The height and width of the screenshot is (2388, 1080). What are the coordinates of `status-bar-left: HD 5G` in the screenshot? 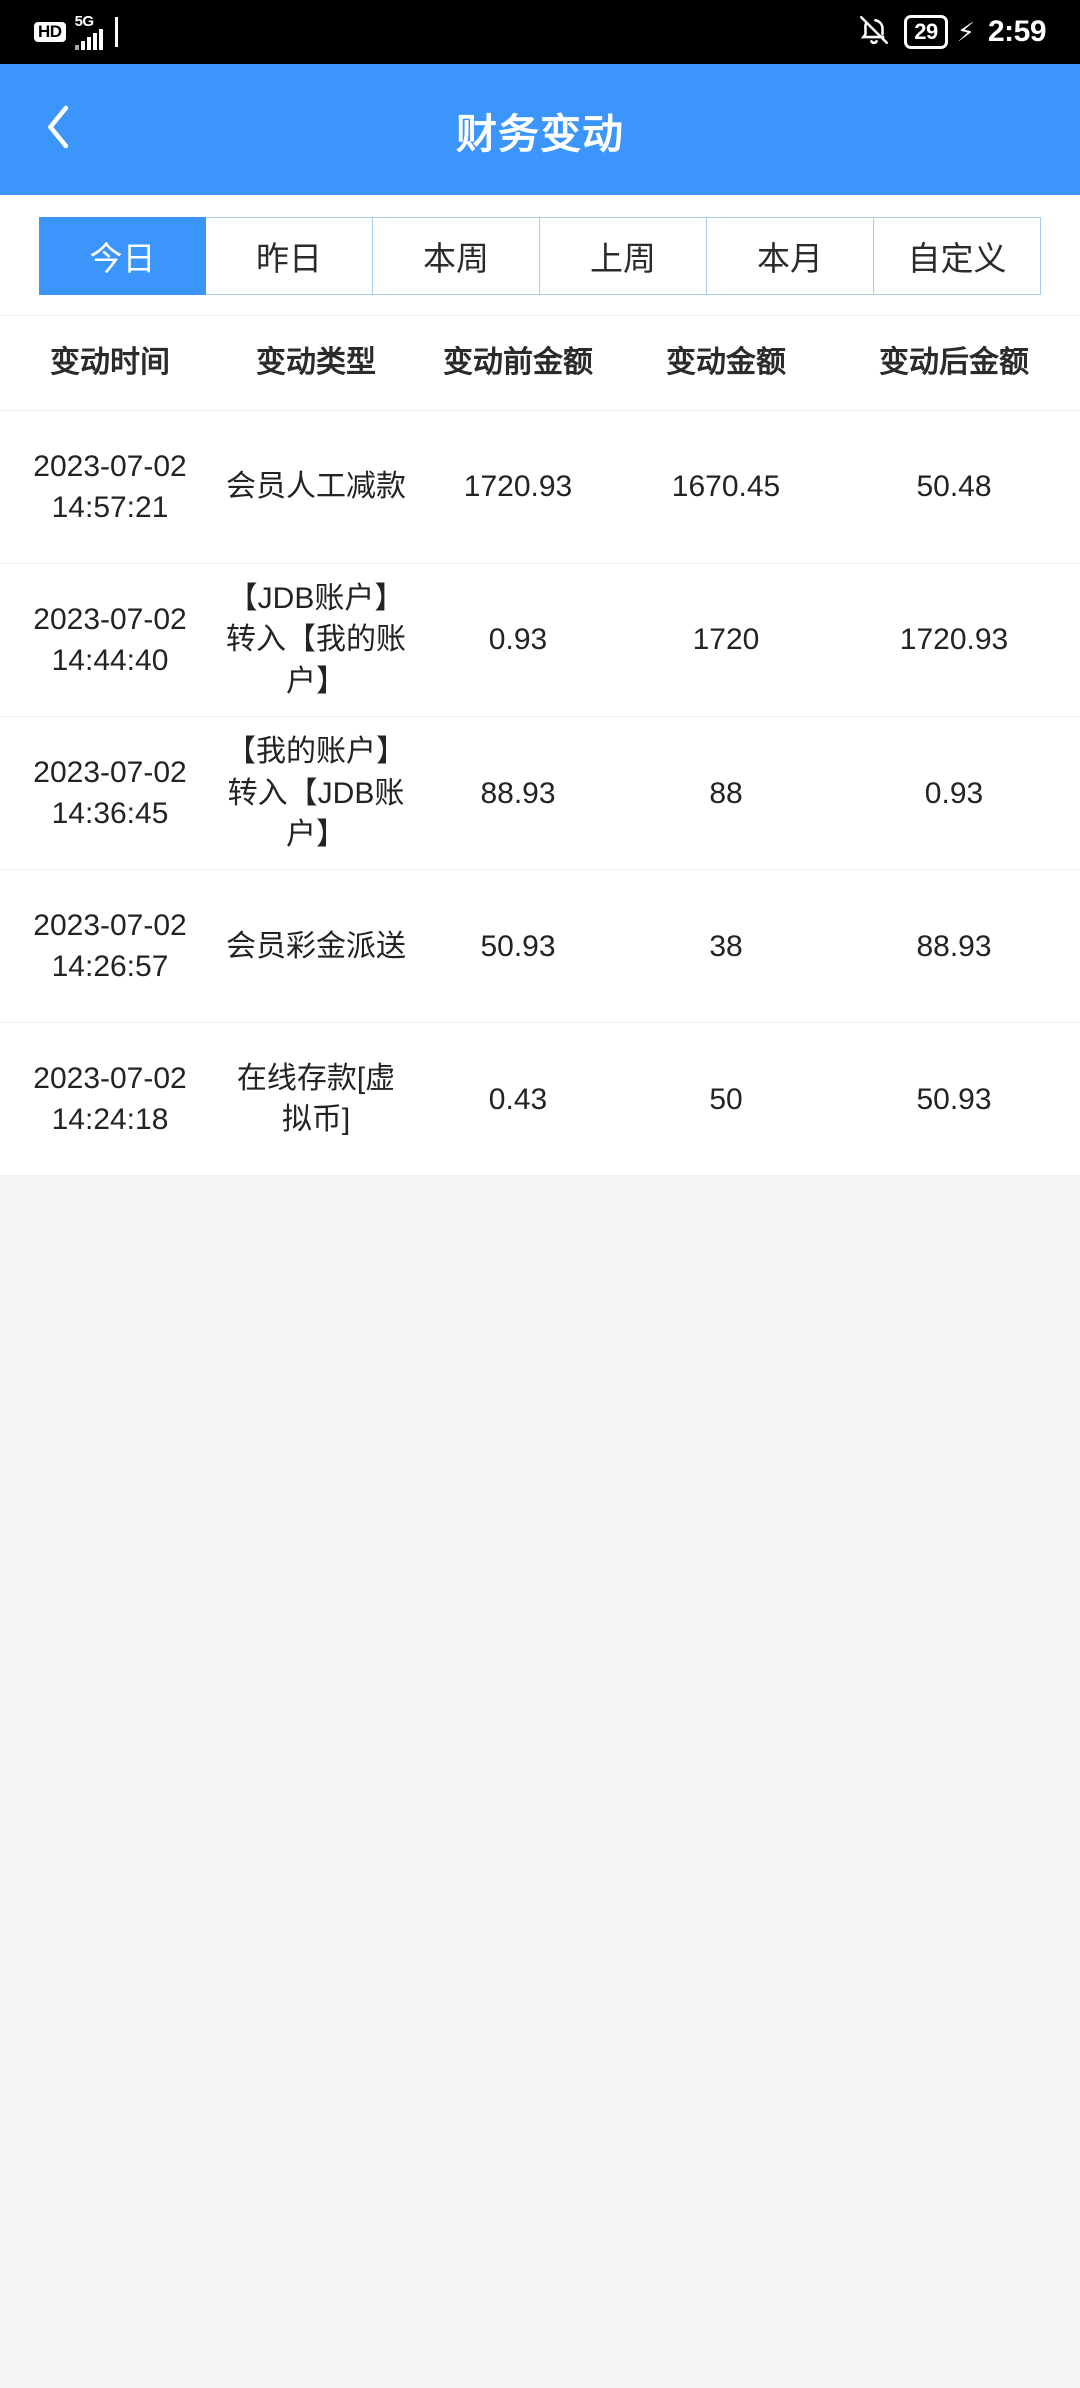 It's located at (76, 32).